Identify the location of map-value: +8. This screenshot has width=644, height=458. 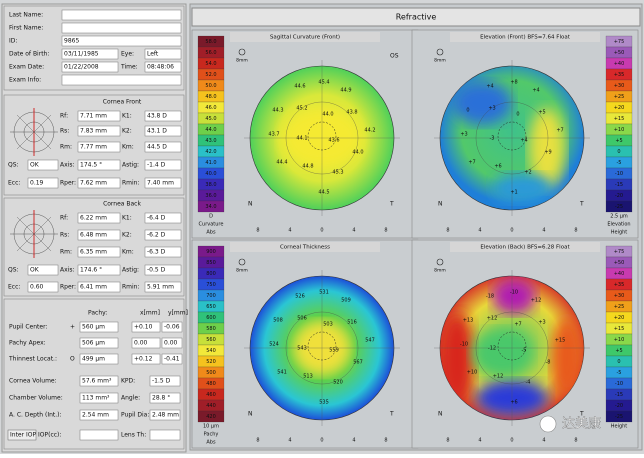
(513, 83).